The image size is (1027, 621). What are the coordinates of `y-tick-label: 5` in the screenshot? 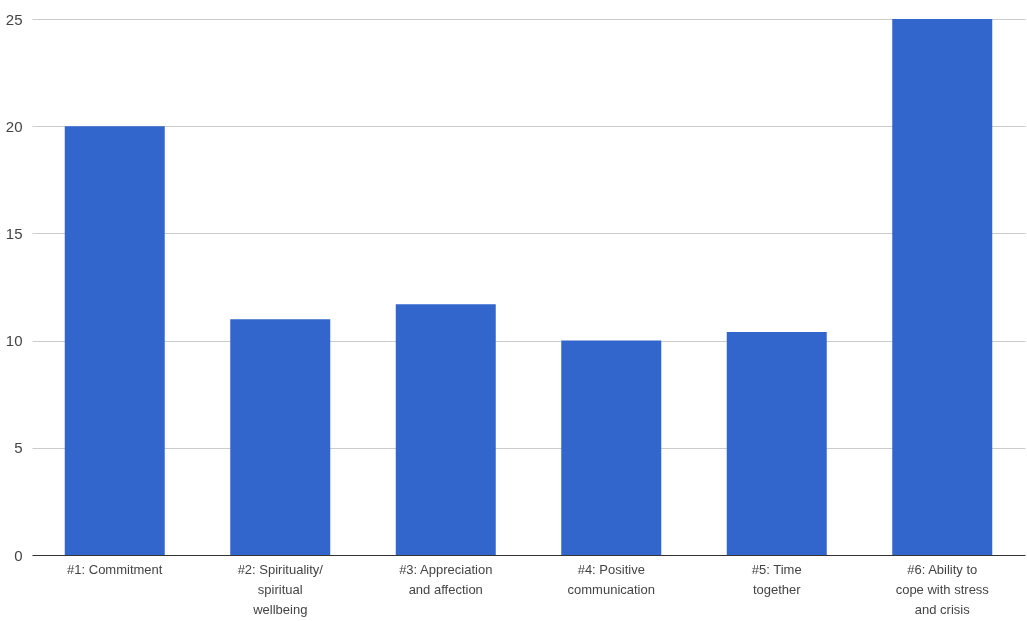 It's located at (18, 448).